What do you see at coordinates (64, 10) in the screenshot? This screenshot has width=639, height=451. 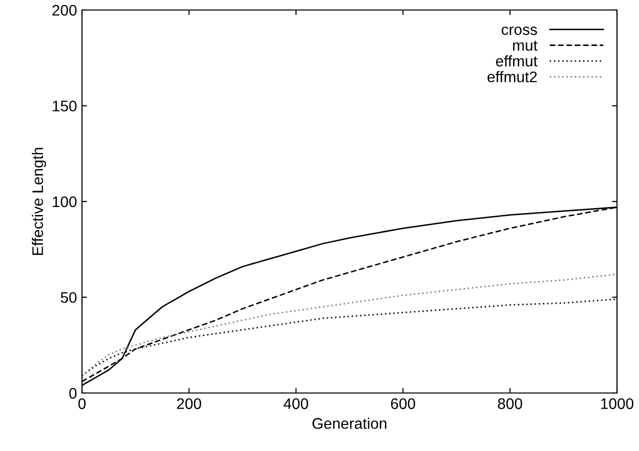 I see `y-tick-label: 200` at bounding box center [64, 10].